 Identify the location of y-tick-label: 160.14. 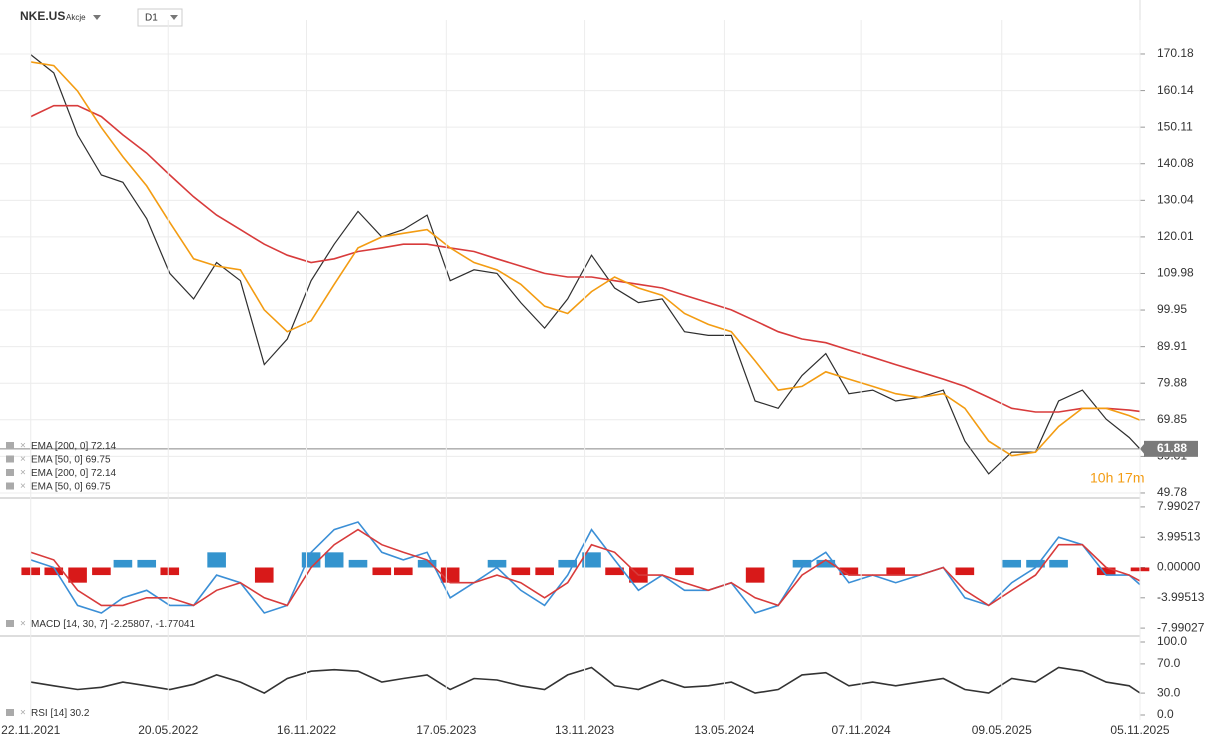
(1175, 90).